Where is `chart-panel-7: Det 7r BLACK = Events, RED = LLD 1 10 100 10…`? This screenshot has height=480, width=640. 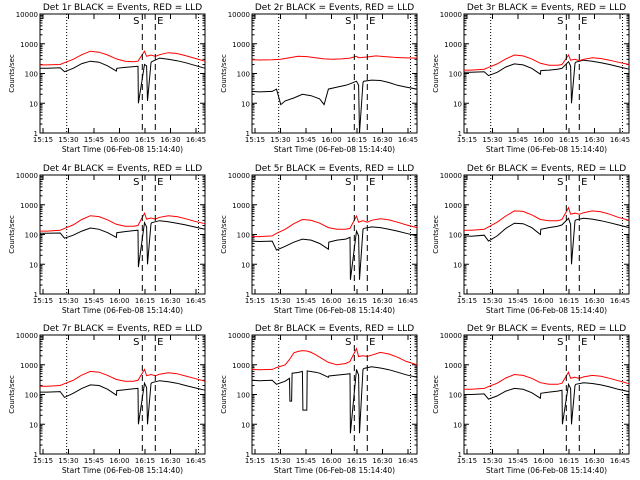
chart-panel-7: Det 7r BLACK = Events, RED = LLD 1 10 100 10… is located at coordinates (107, 399).